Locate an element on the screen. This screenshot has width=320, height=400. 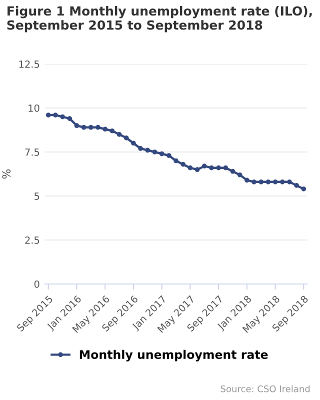
y-tick-label: 2.5 is located at coordinates (32, 240).